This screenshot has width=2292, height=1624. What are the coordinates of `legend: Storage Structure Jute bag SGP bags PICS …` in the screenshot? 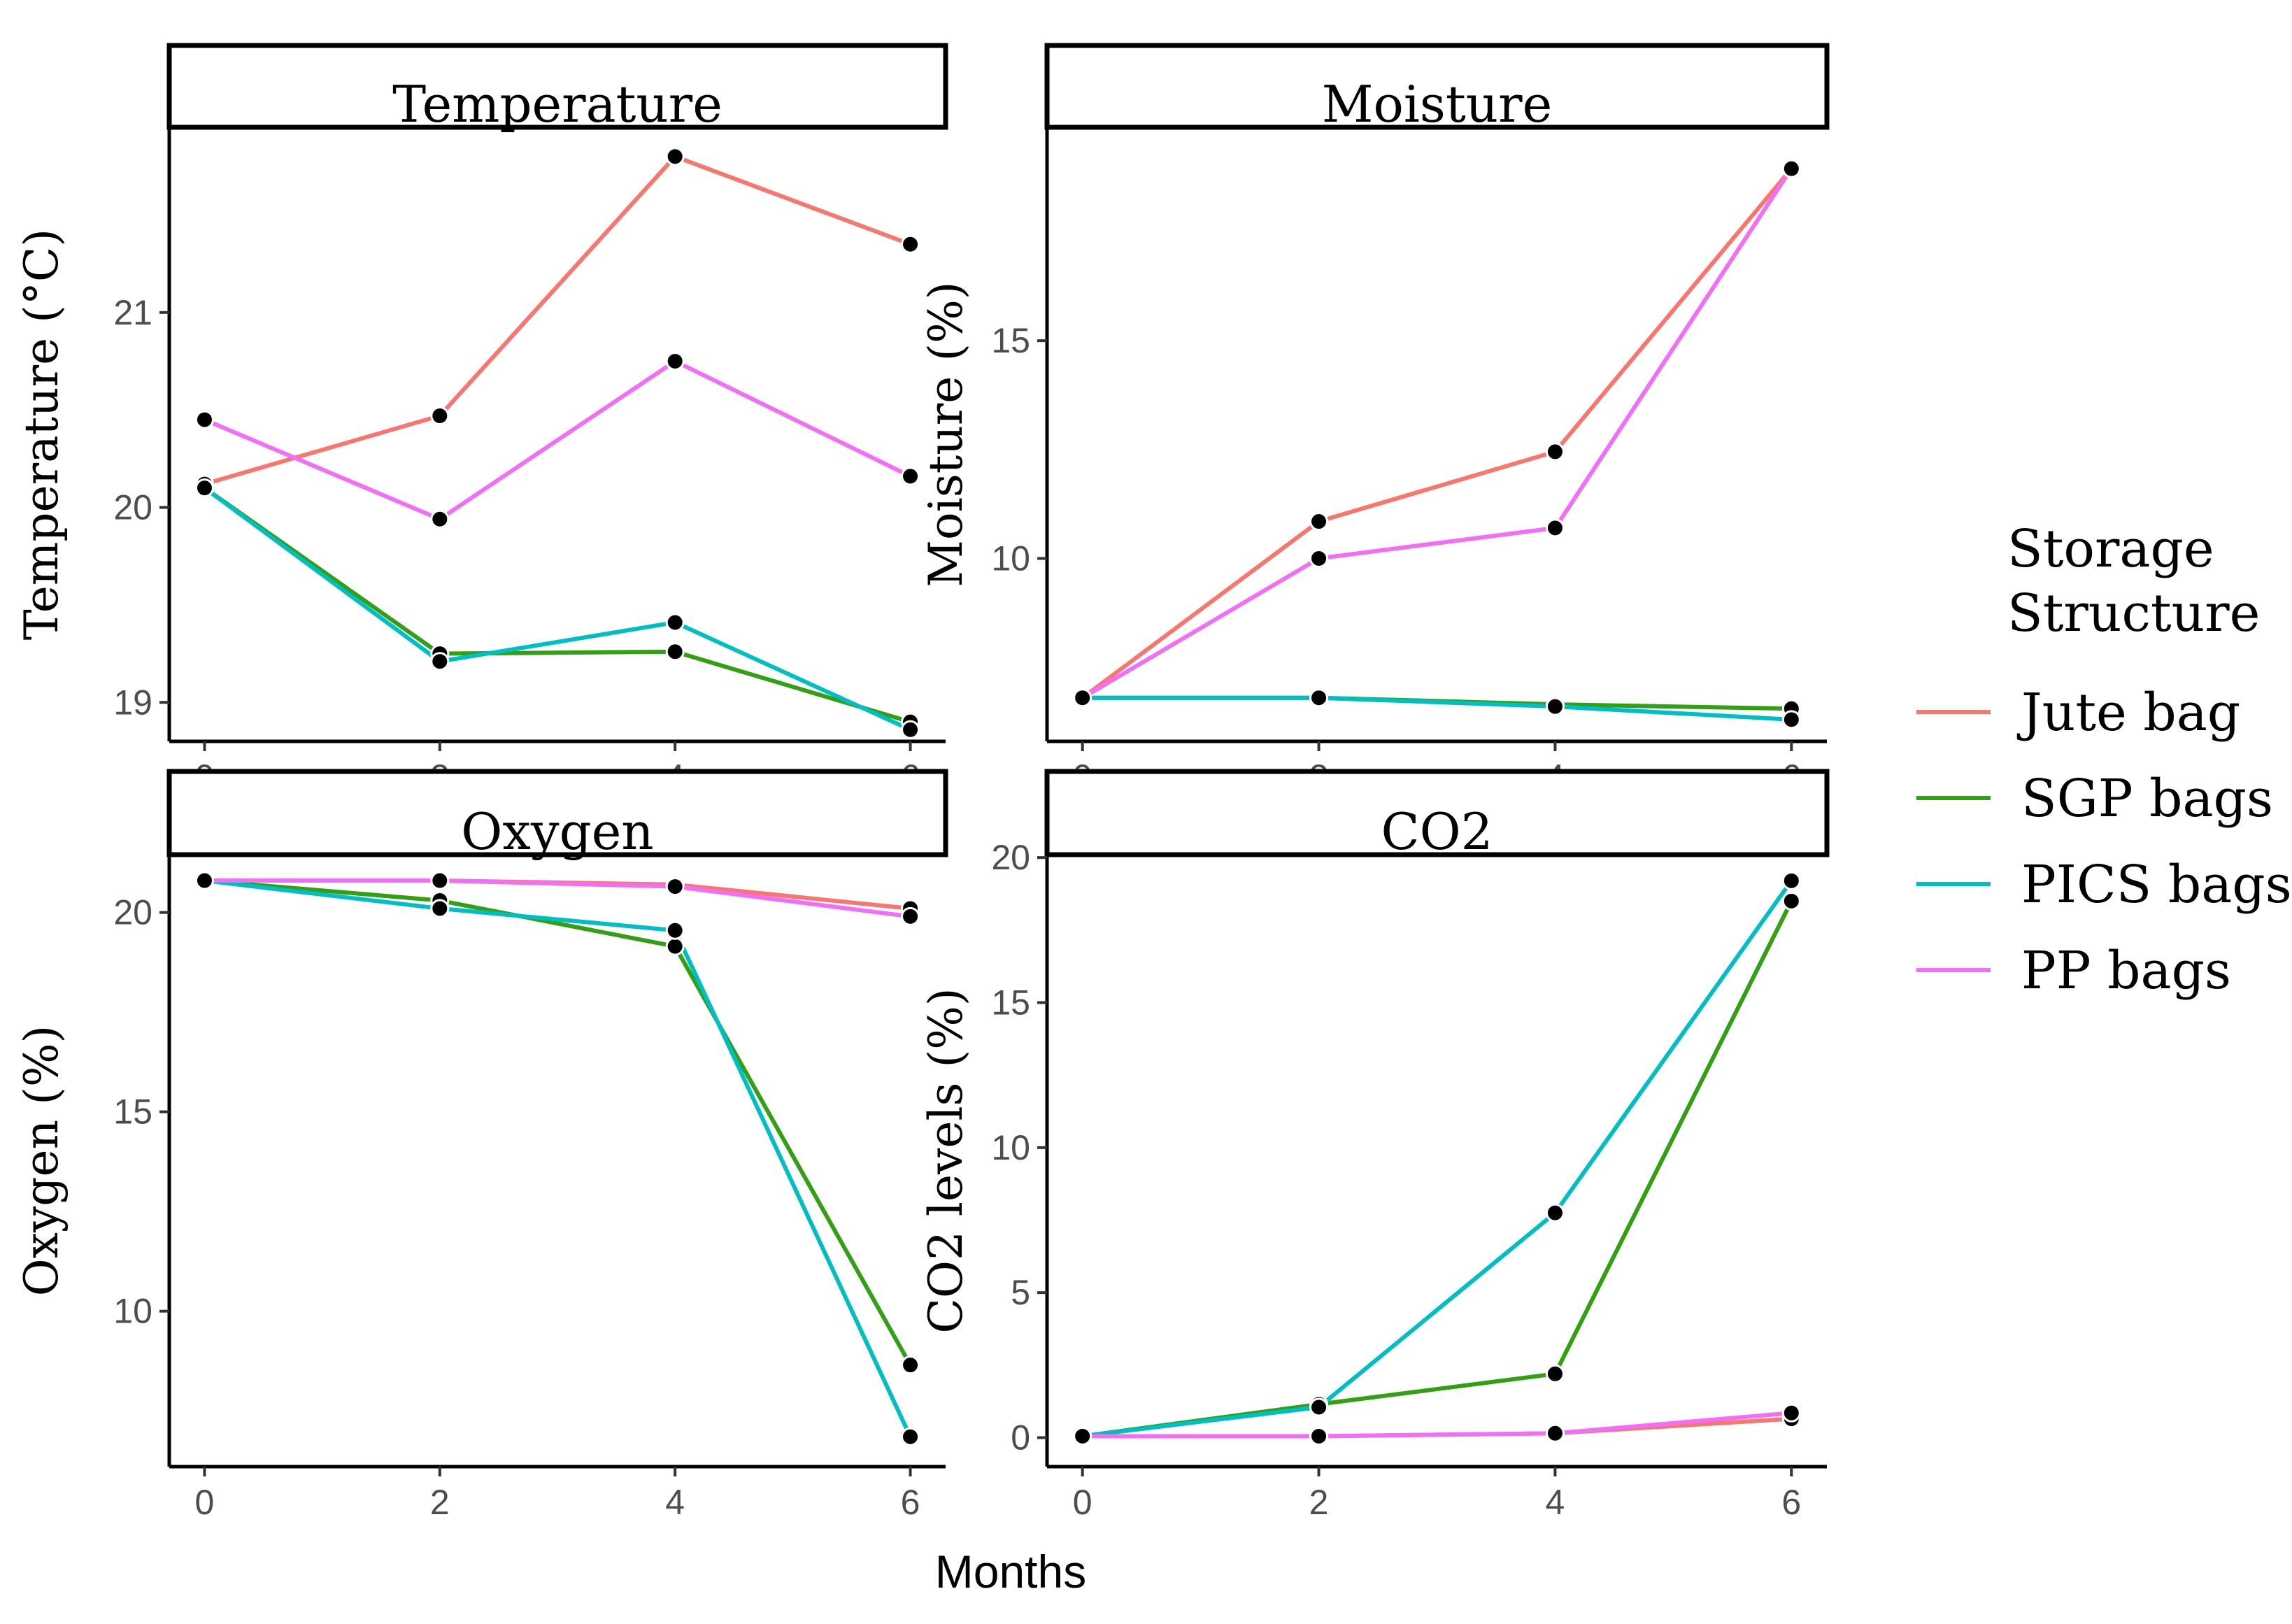 It's located at (2104, 760).